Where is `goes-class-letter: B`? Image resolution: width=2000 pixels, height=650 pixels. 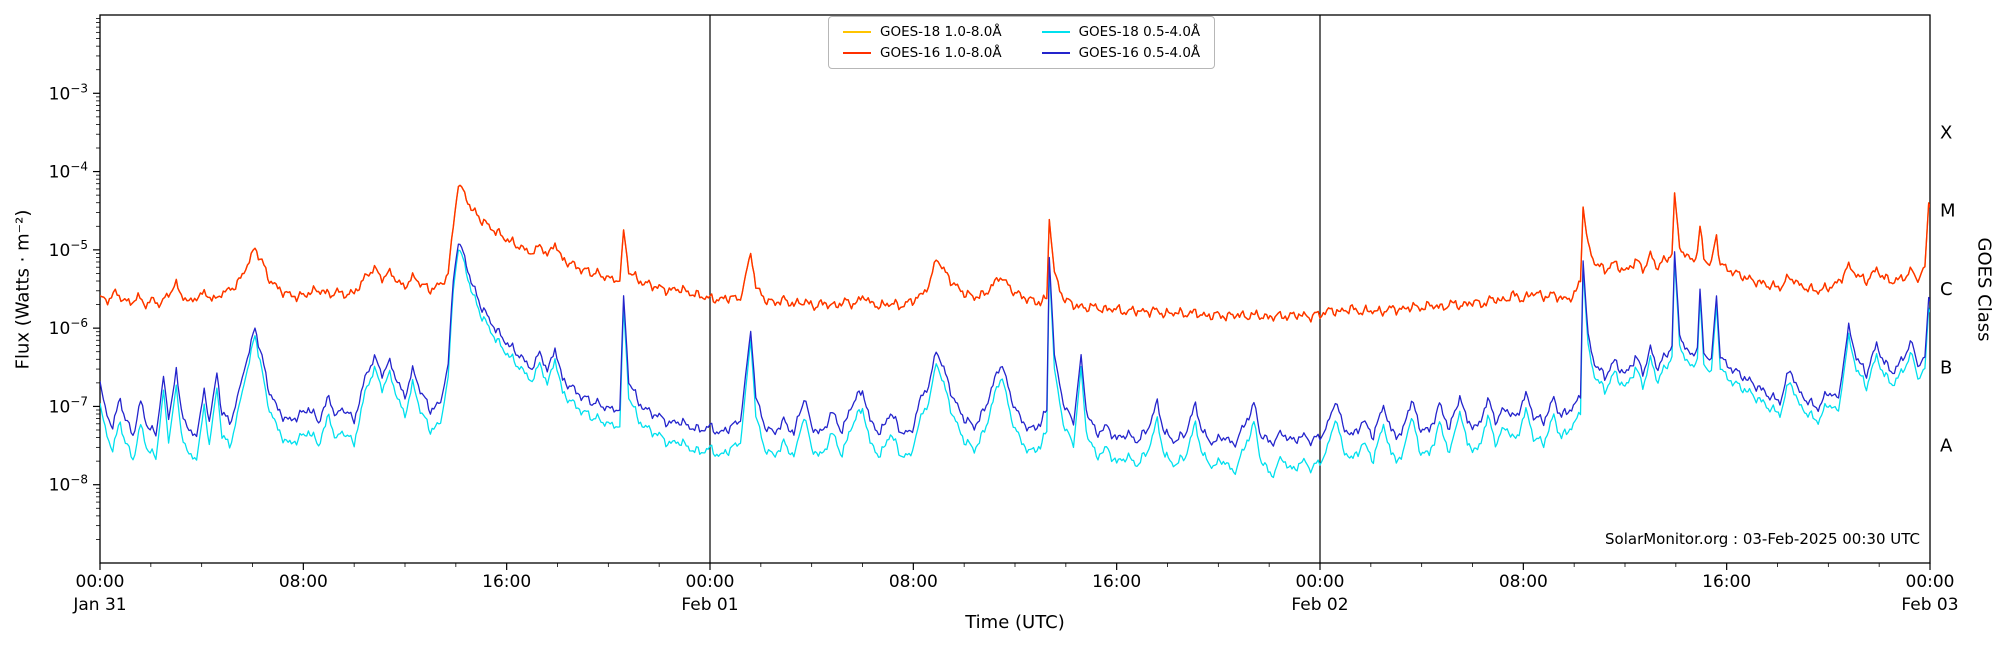
goes-class-letter: B is located at coordinates (1946, 367).